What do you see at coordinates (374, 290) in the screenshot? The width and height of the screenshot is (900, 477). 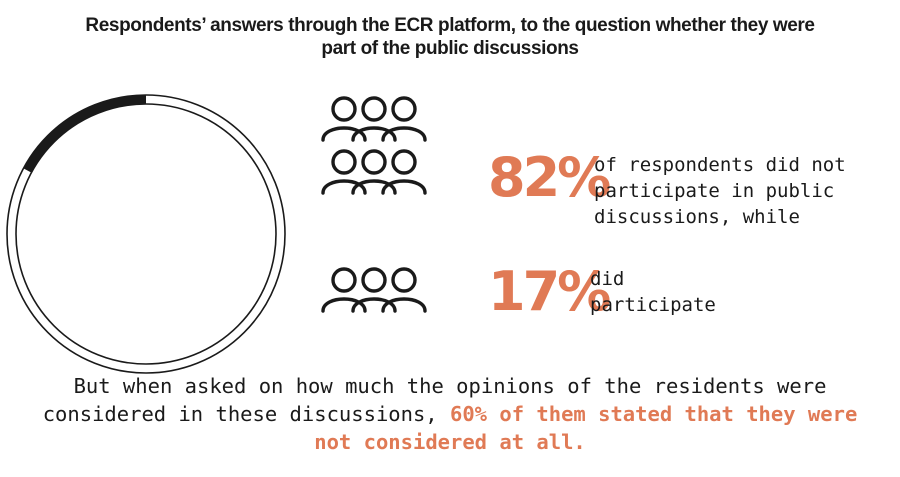 I see `people-group-small-icon` at bounding box center [374, 290].